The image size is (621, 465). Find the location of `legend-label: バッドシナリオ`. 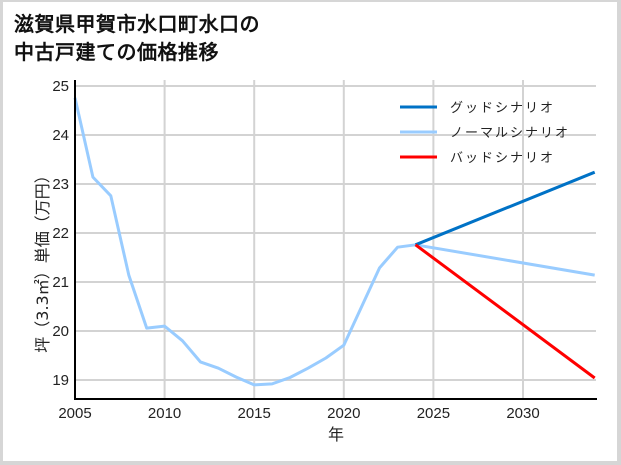

legend-label: バッドシナリオ is located at coordinates (502, 158).